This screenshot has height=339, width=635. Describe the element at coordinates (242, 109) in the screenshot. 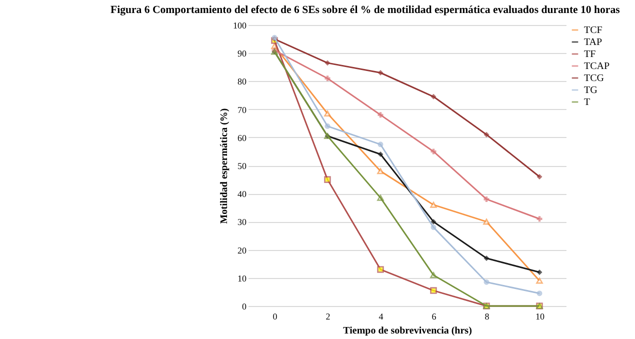

I see `y-tick-label: 70` at that location.